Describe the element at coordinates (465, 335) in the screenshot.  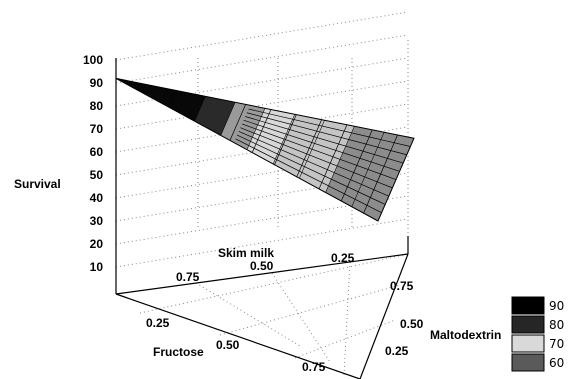
I see `maltodextrin-axis-label: Maltodextrin` at that location.